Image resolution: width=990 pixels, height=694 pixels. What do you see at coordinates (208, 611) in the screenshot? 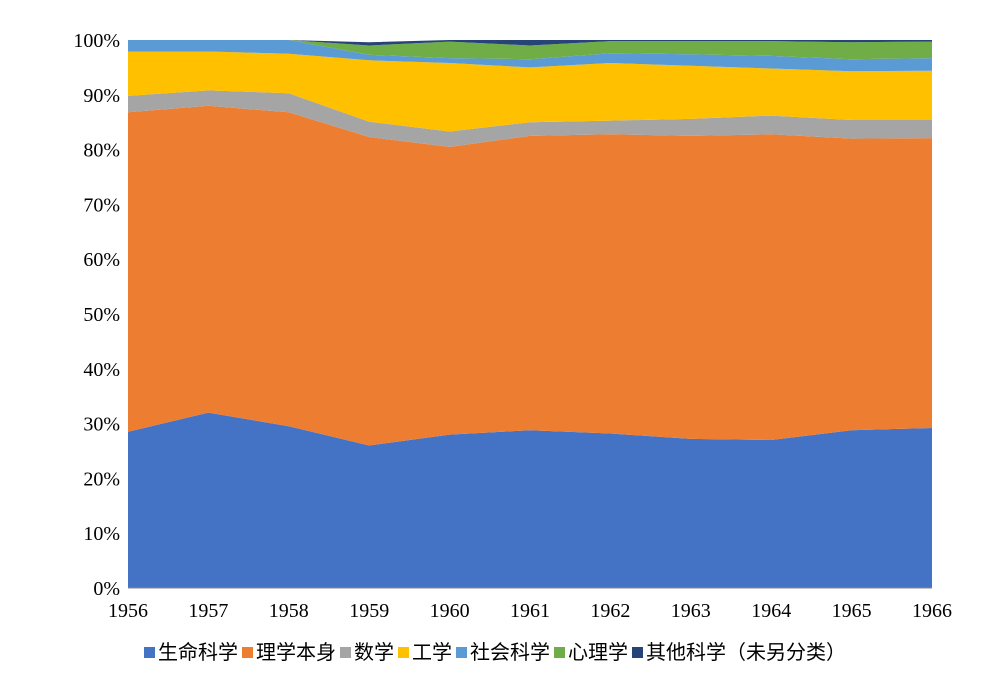
I see `x-tick-label: 1957` at bounding box center [208, 611].